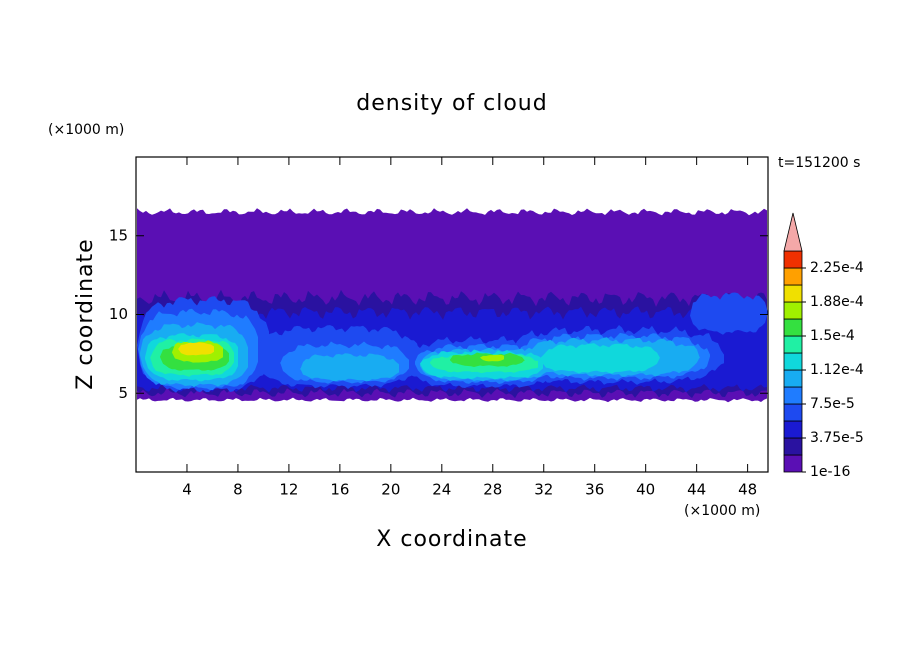  Describe the element at coordinates (390, 490) in the screenshot. I see `x-tick-label: 20` at that location.